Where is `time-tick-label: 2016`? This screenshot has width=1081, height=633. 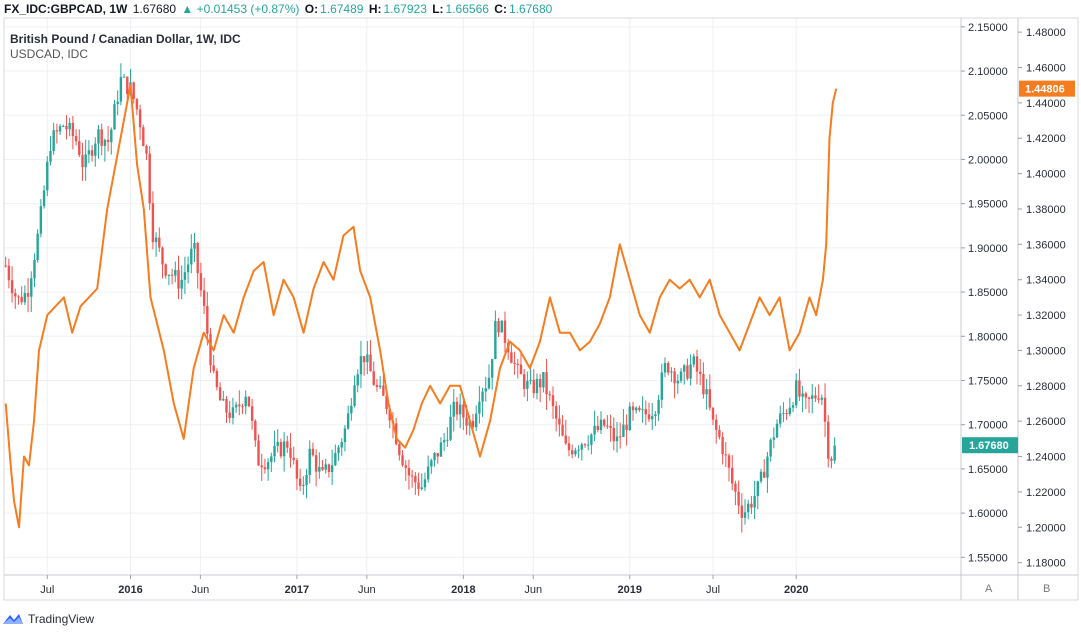
time-tick-label: 2016 is located at coordinates (130, 590).